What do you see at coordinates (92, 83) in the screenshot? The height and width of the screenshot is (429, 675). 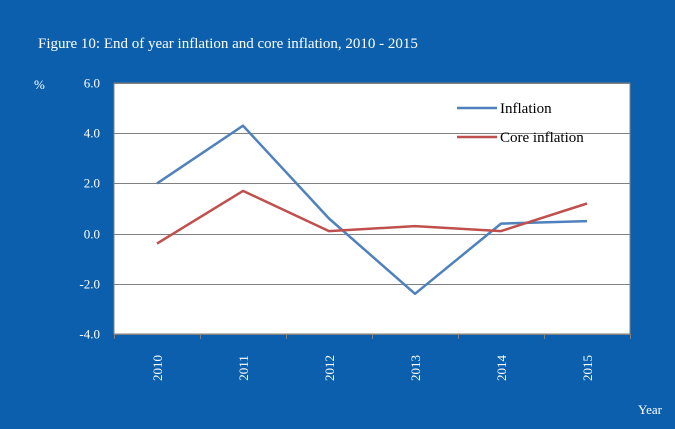 I see `y-tick-label: 6.0` at bounding box center [92, 83].